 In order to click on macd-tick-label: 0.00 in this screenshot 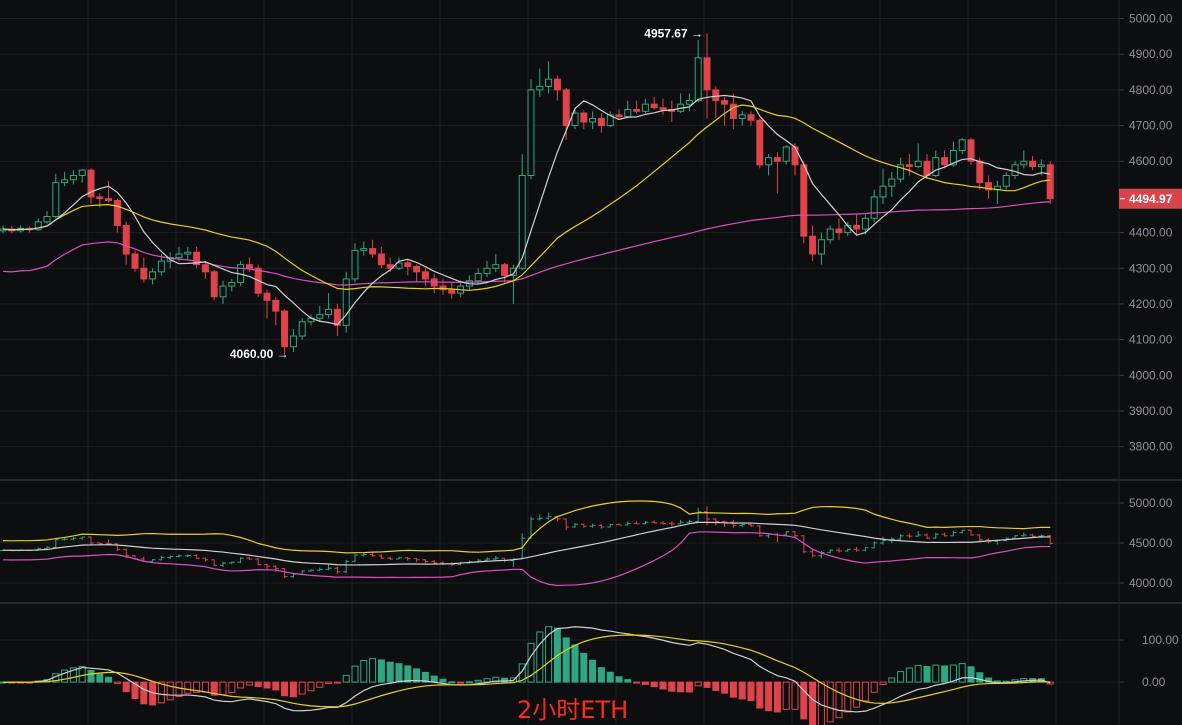, I will do `click(1154, 682)`.